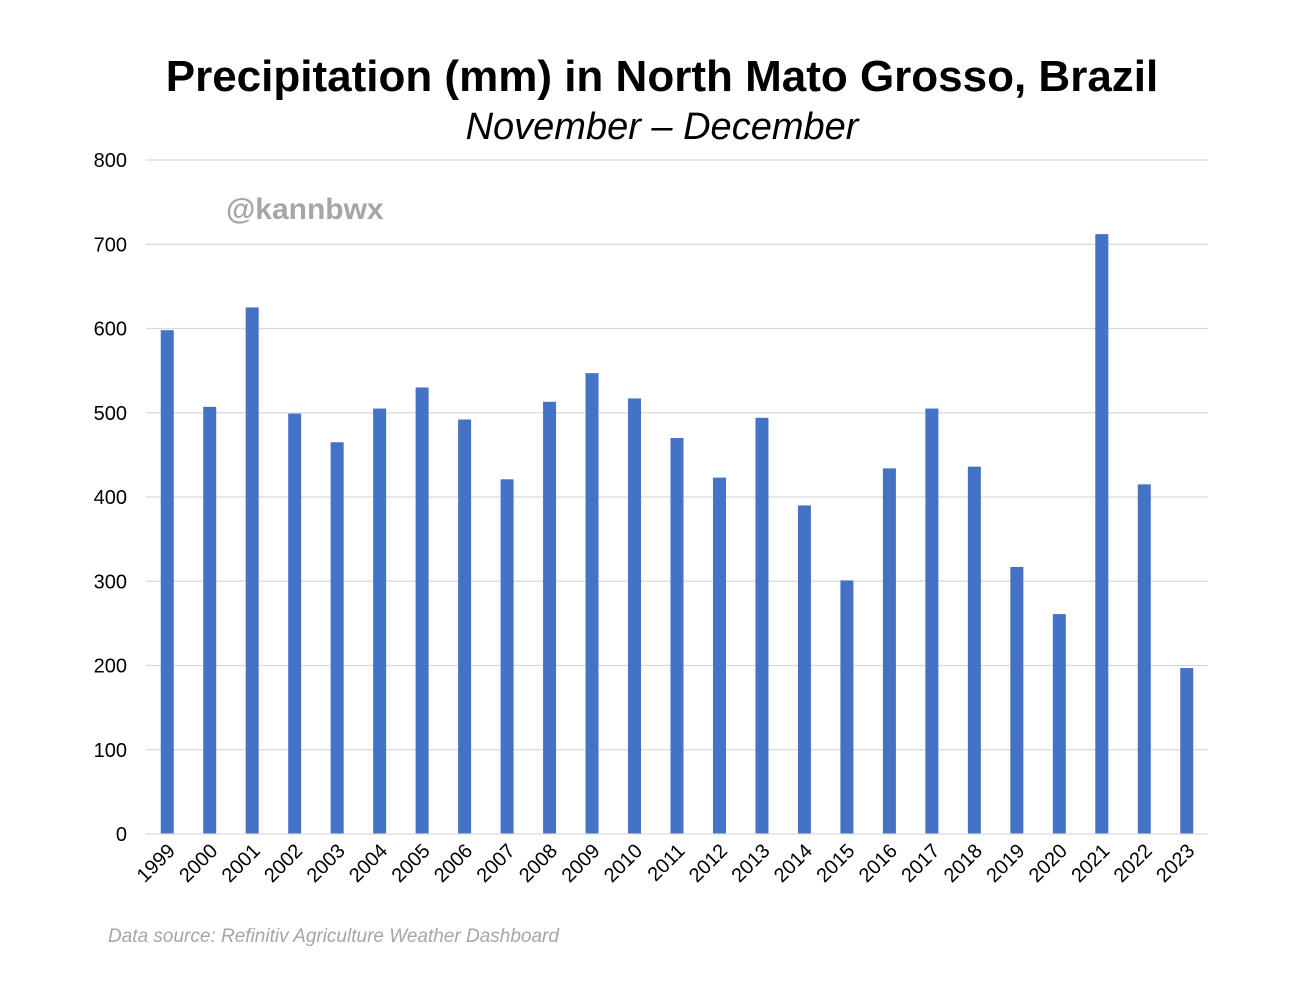 The height and width of the screenshot is (987, 1300). I want to click on x-tick-label: 2023, so click(1175, 863).